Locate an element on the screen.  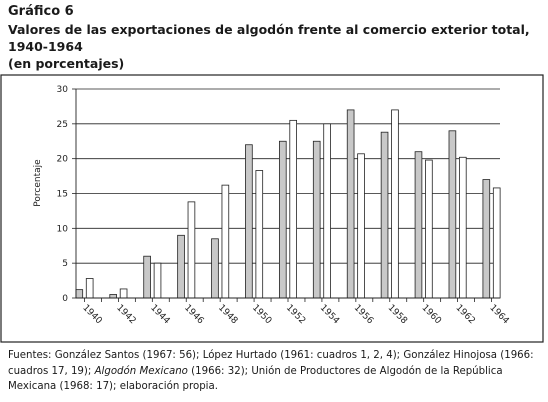
x-tick-label: 1942 is located at coordinates (125, 314).